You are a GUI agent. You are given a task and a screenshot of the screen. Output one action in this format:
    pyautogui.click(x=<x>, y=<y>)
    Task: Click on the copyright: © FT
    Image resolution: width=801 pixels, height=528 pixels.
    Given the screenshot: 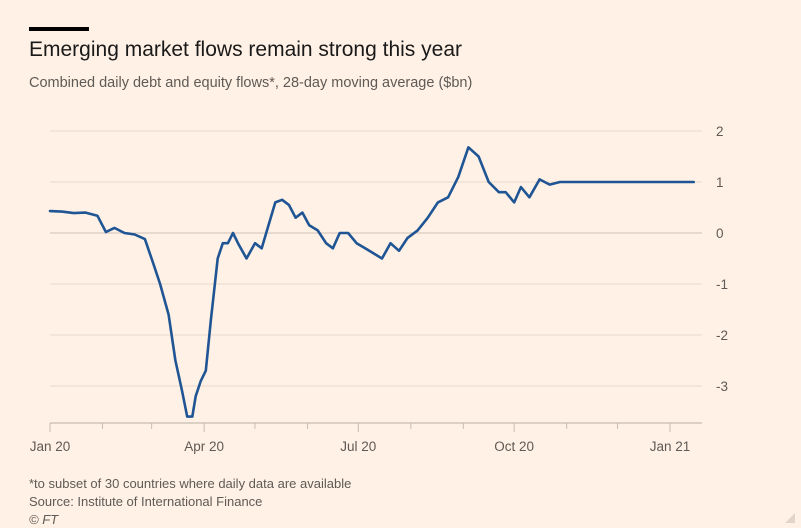 What is the action you would take?
    pyautogui.click(x=44, y=519)
    